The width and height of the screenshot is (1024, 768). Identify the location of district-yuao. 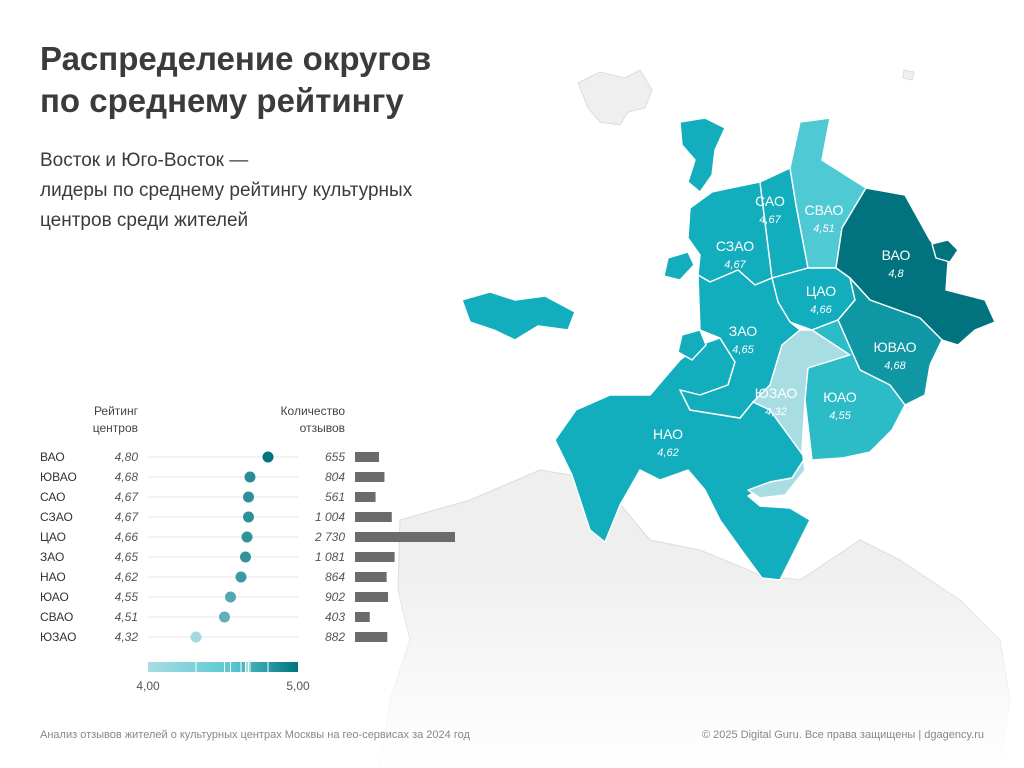
(855, 390).